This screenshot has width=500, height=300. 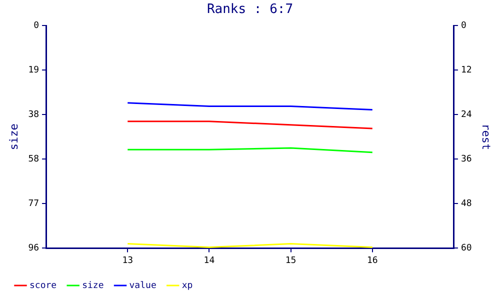 I want to click on x-tick-label: 15, so click(x=290, y=261).